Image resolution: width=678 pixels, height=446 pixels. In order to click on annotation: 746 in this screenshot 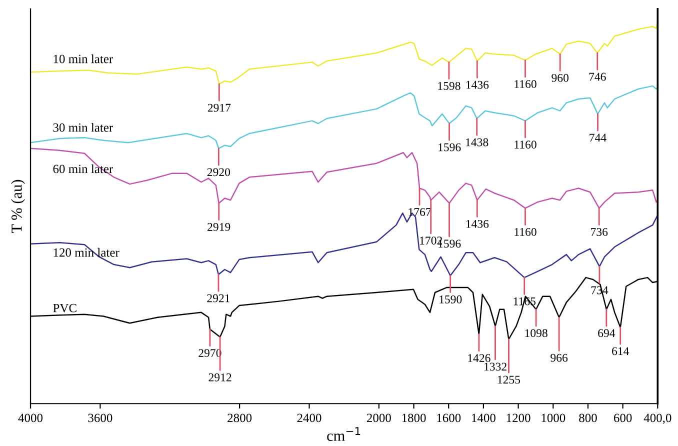, I will do `click(597, 76)`.